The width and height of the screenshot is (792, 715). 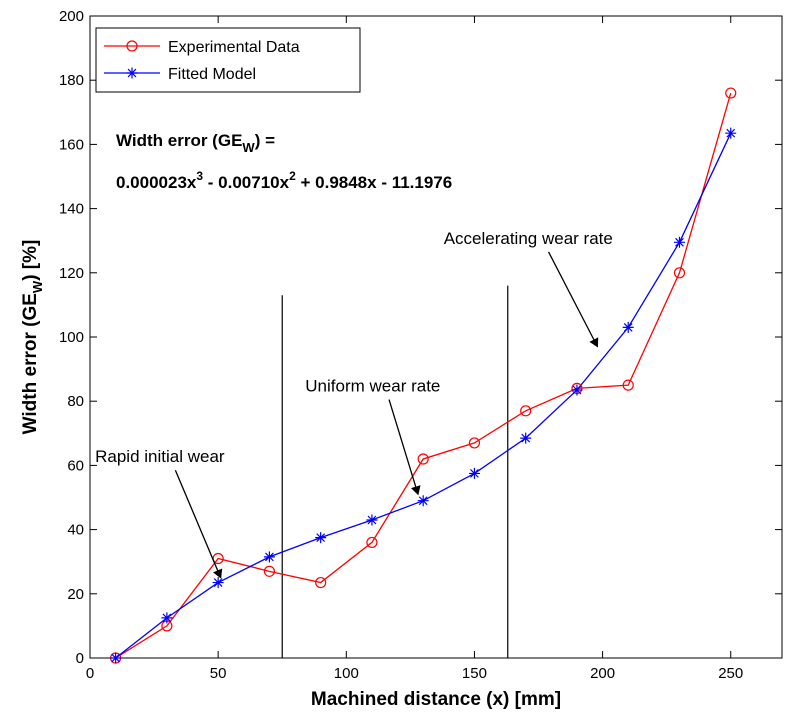 What do you see at coordinates (75, 530) in the screenshot?
I see `y-tick-label: 40` at bounding box center [75, 530].